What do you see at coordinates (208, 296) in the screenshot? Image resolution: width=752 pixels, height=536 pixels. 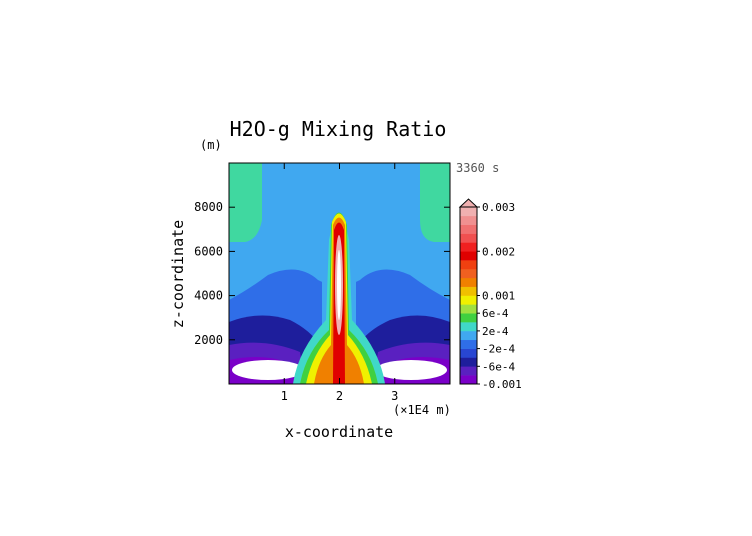 I see `y-tick-label: 4000` at bounding box center [208, 296].